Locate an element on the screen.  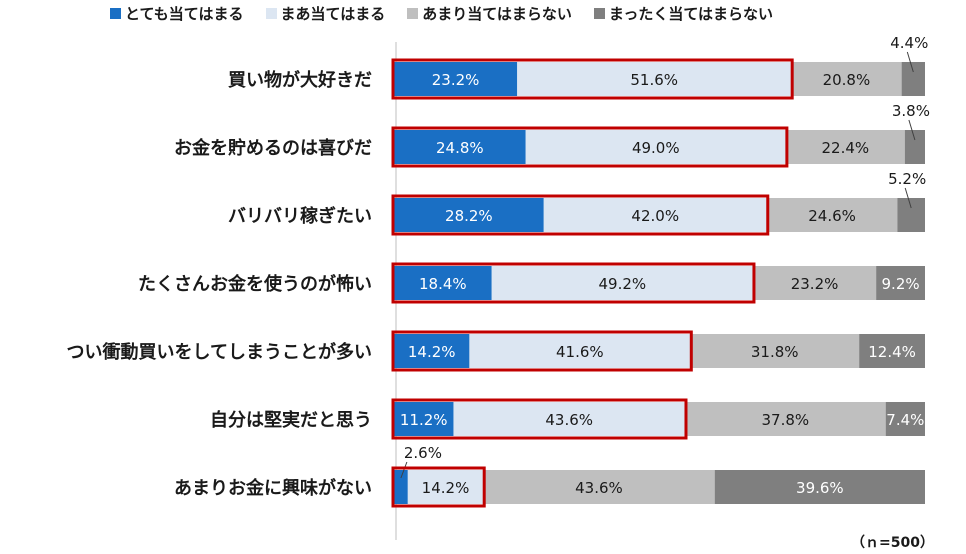
data-label: 42.0% is located at coordinates (655, 216).